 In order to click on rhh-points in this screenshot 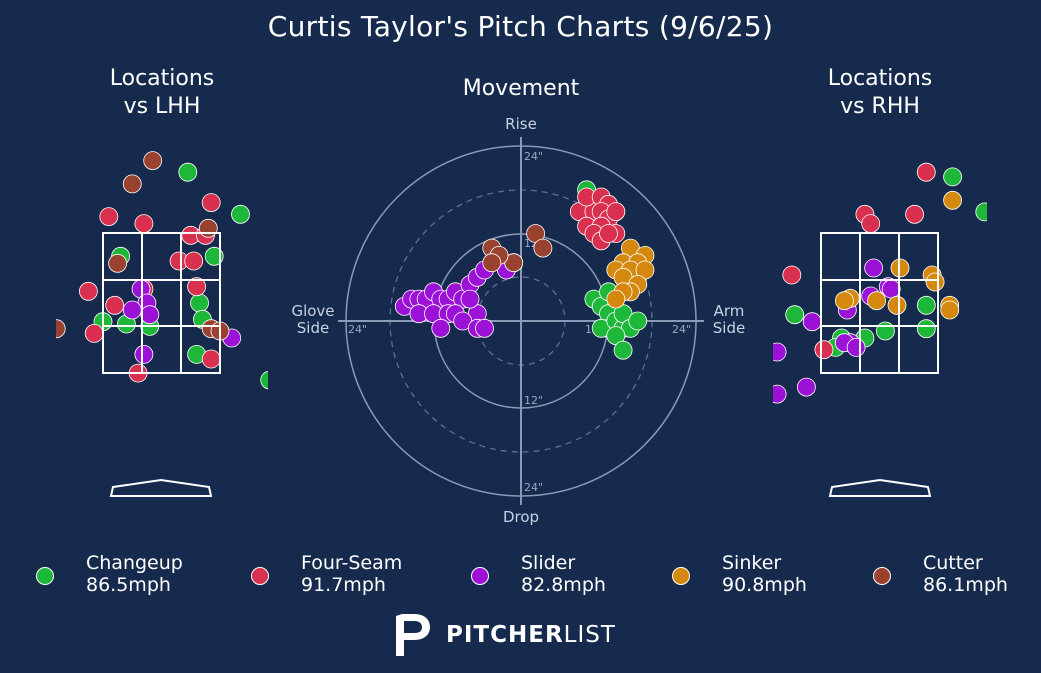, I will do `click(880, 283)`.